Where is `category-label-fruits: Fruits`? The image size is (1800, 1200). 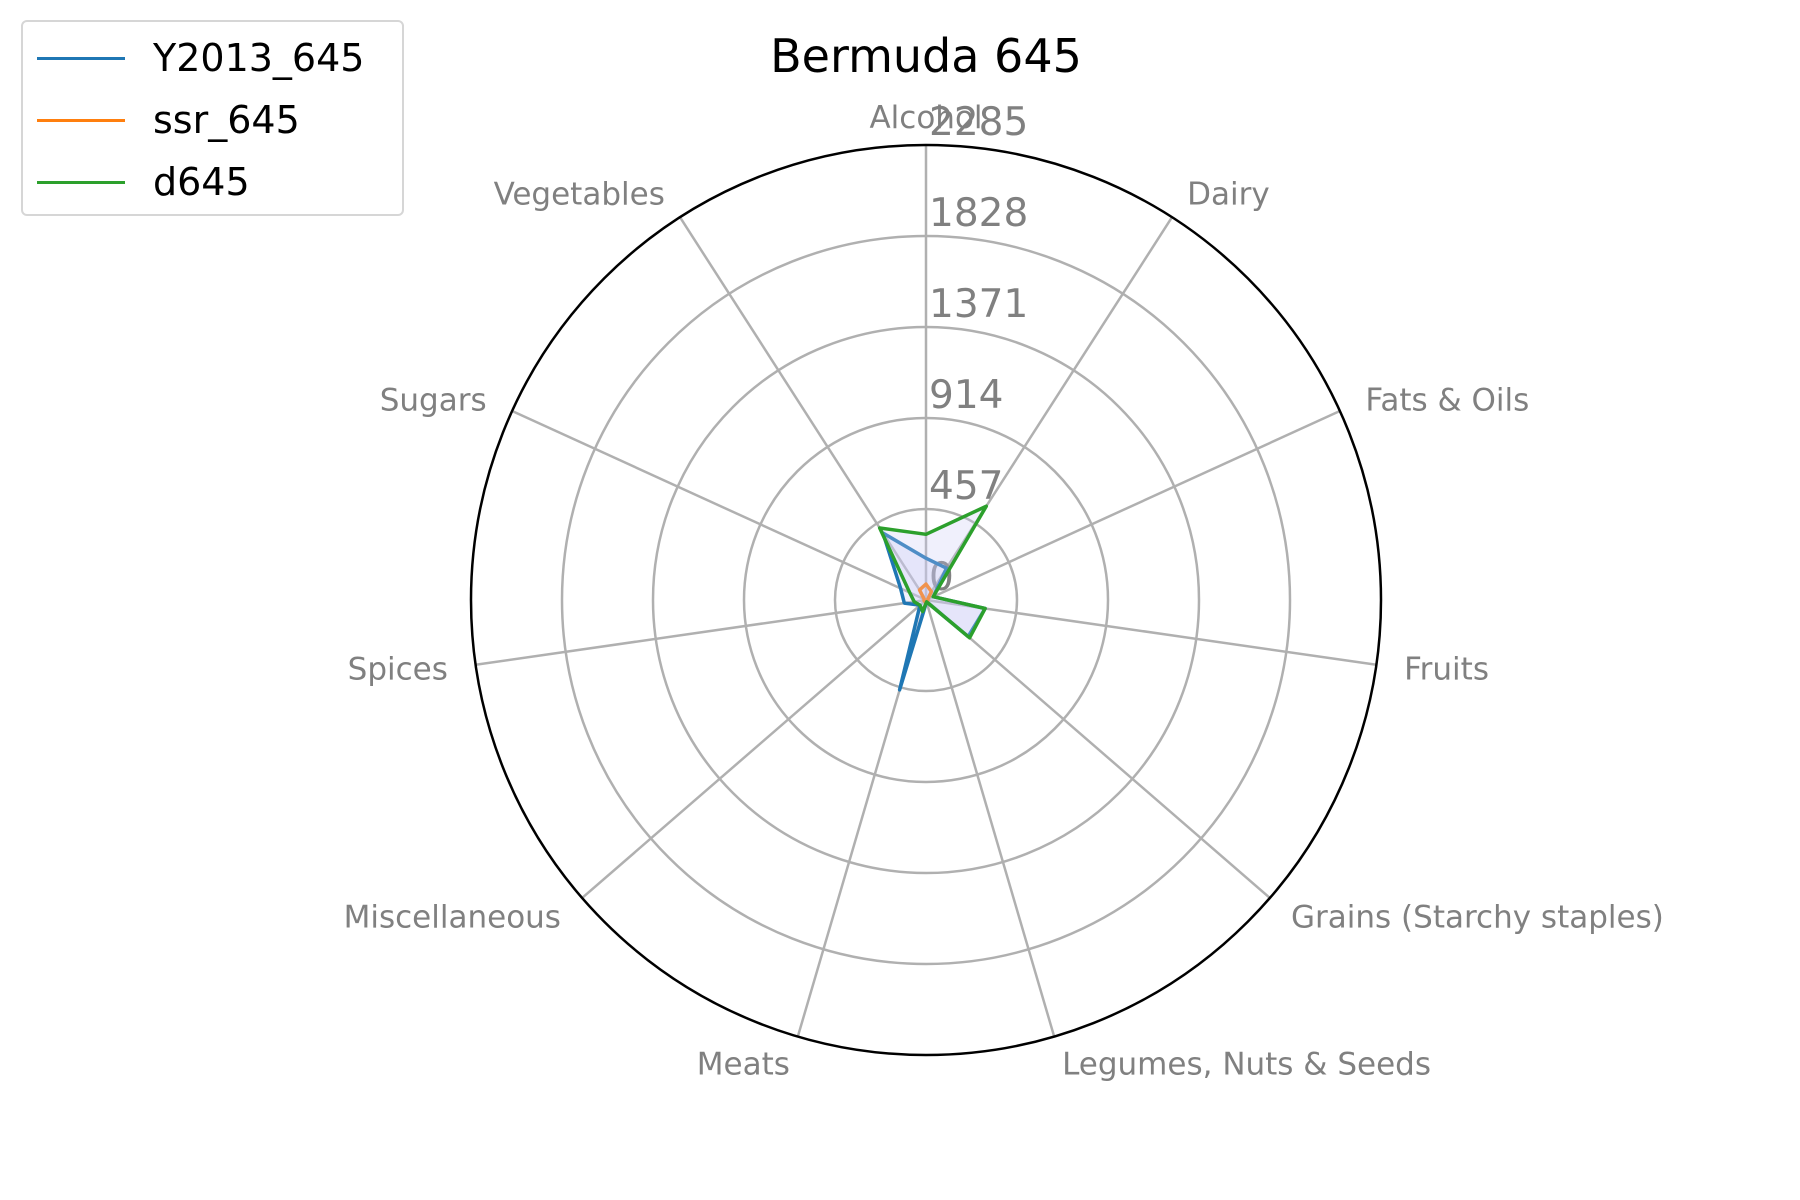 category-label-fruits: Fruits is located at coordinates (1446, 670).